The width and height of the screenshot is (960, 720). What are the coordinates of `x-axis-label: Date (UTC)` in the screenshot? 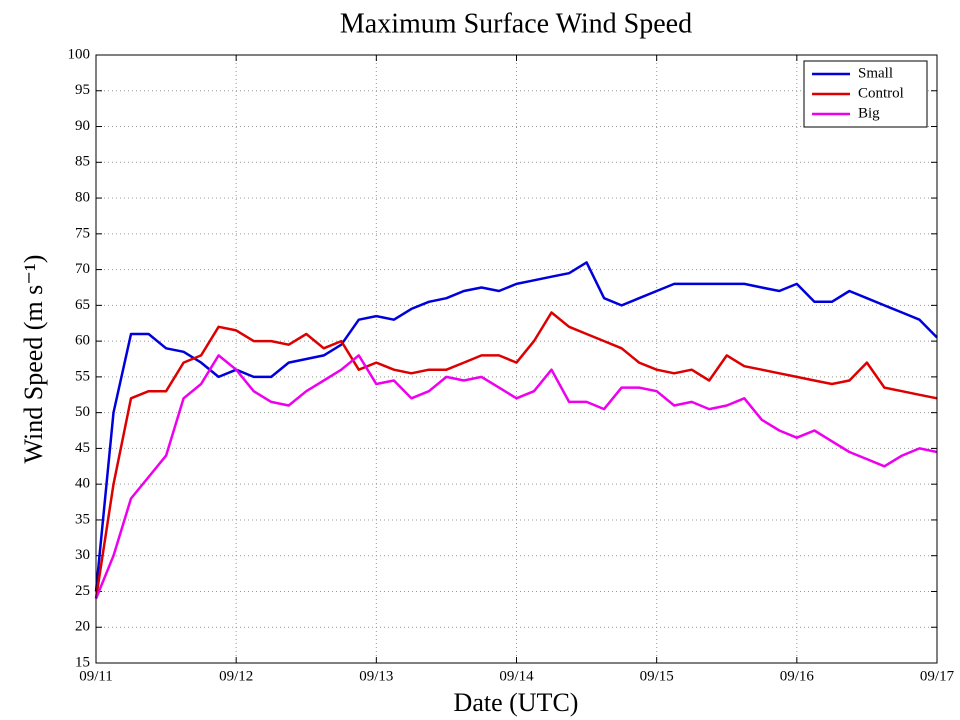 It's located at (516, 702).